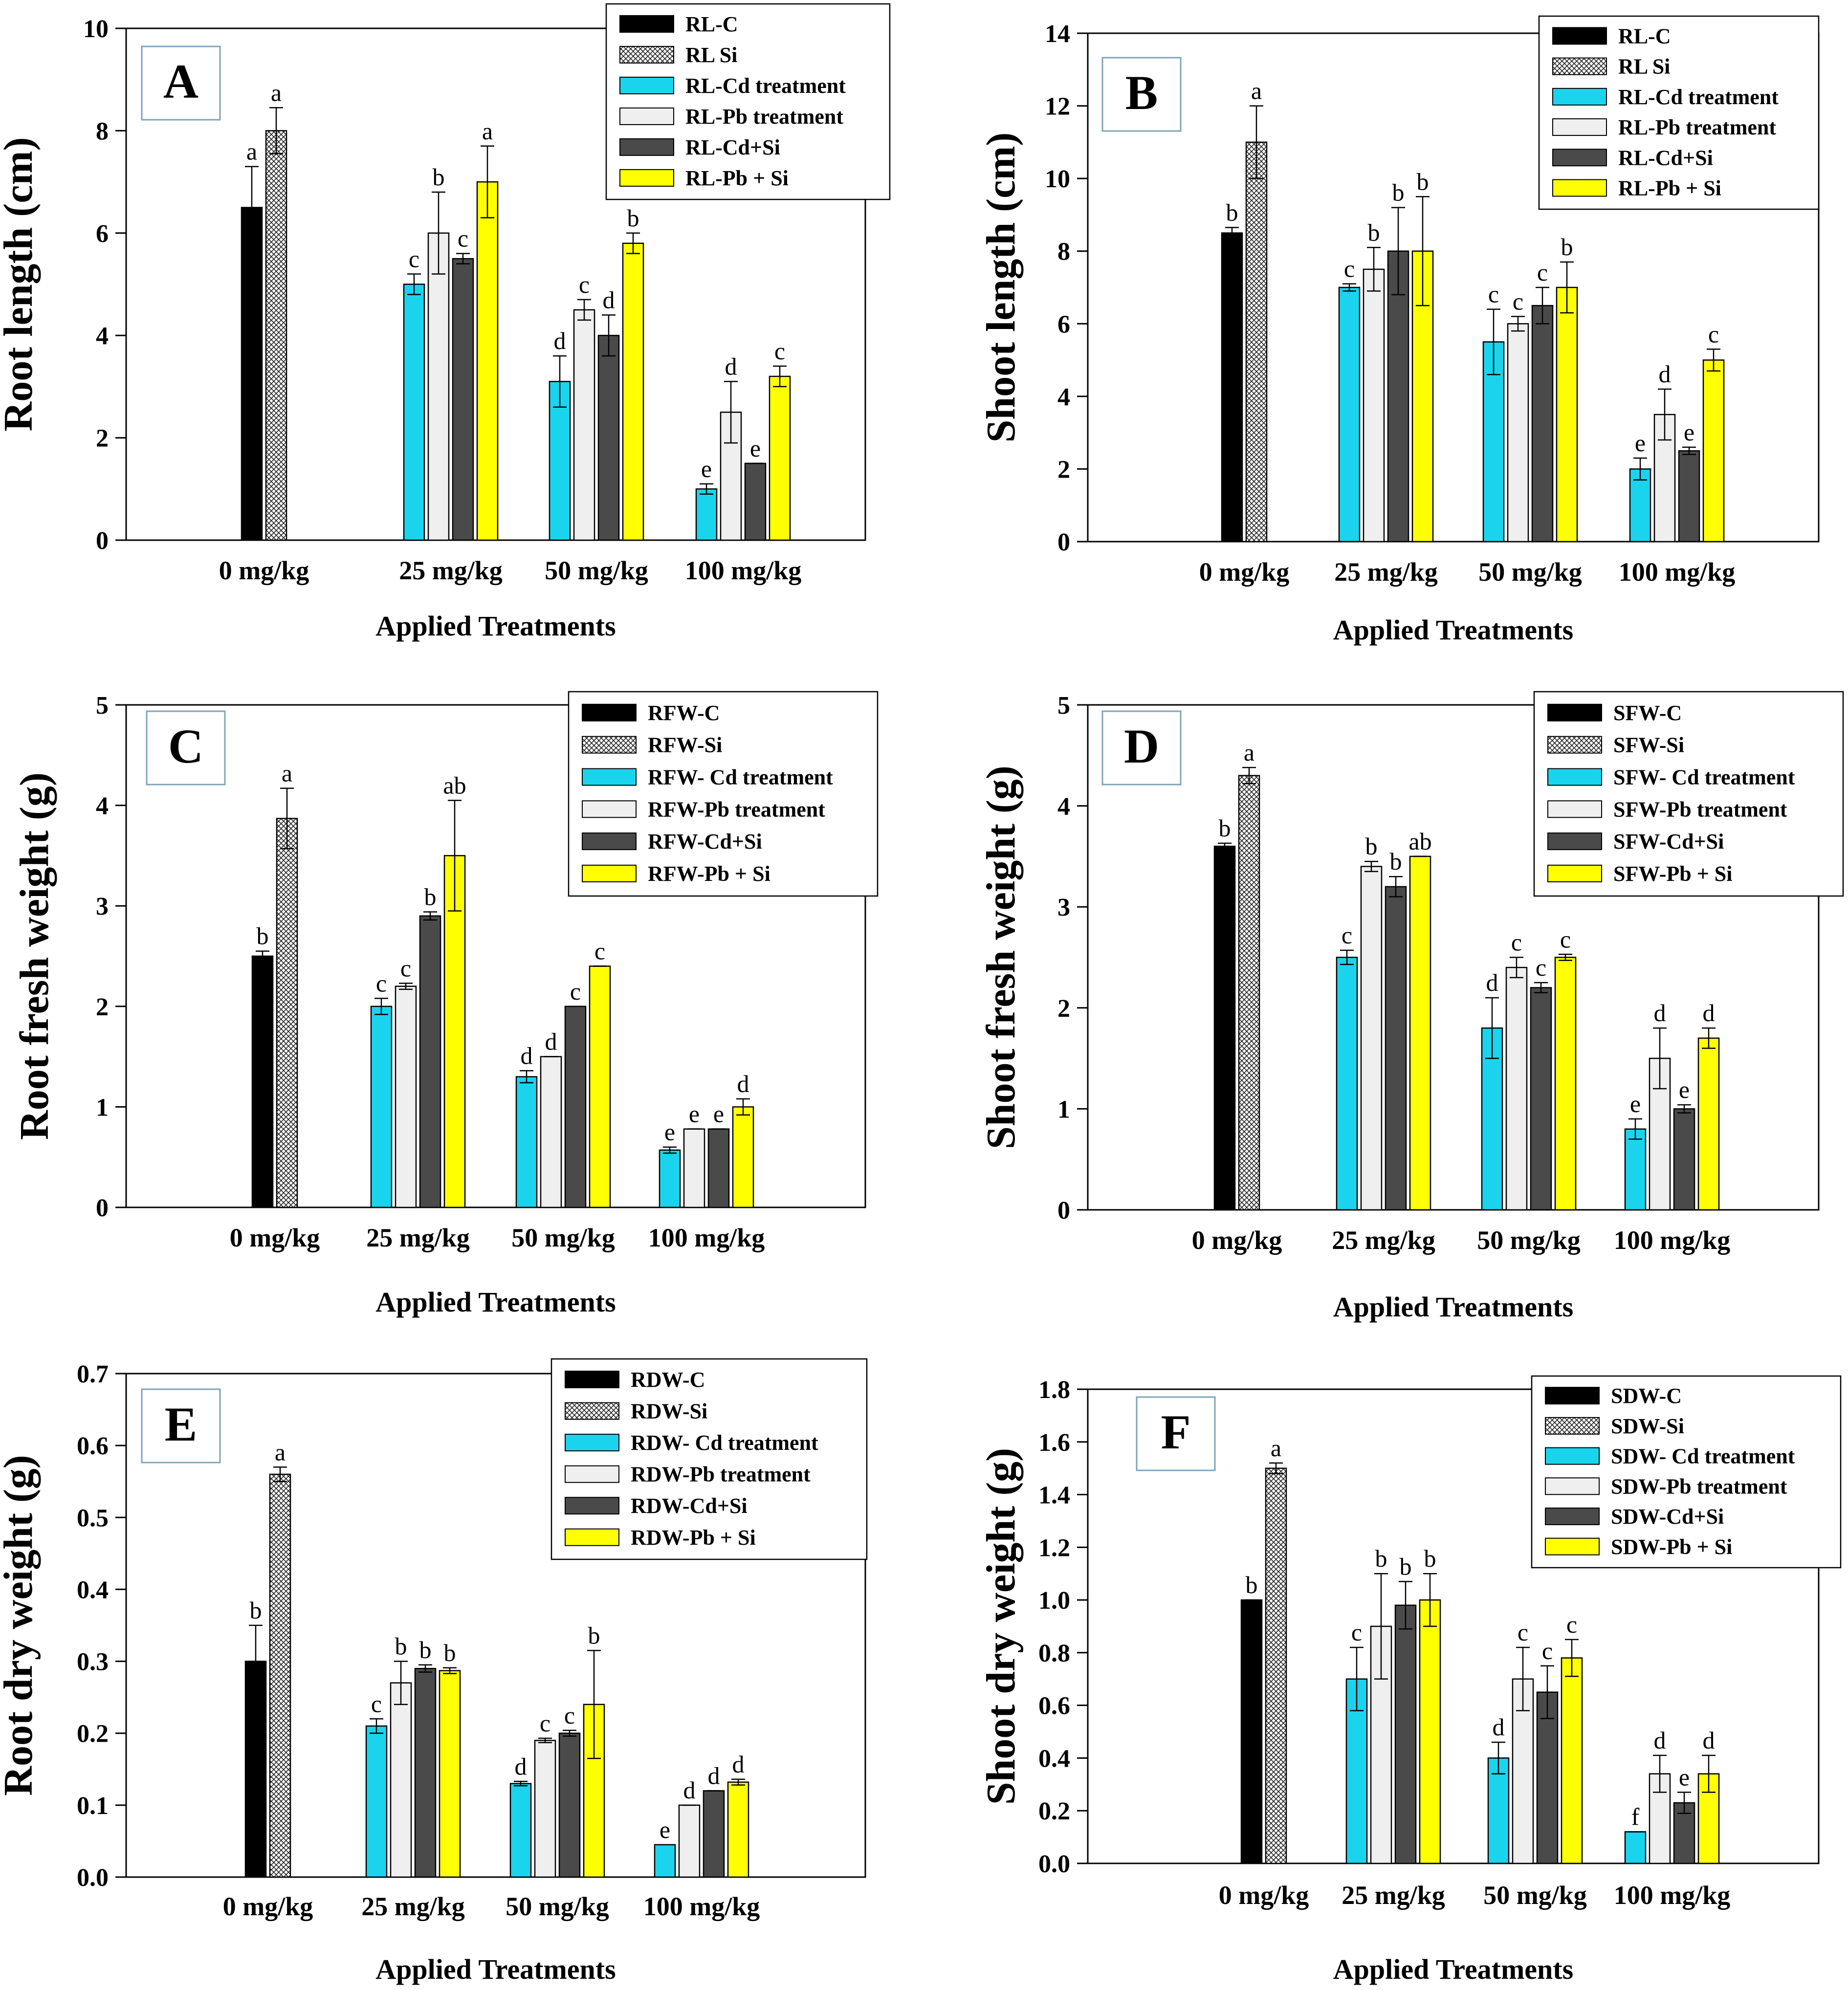 Image resolution: width=1848 pixels, height=1990 pixels. Describe the element at coordinates (1057, 179) in the screenshot. I see `y-tick-label: 10` at that location.